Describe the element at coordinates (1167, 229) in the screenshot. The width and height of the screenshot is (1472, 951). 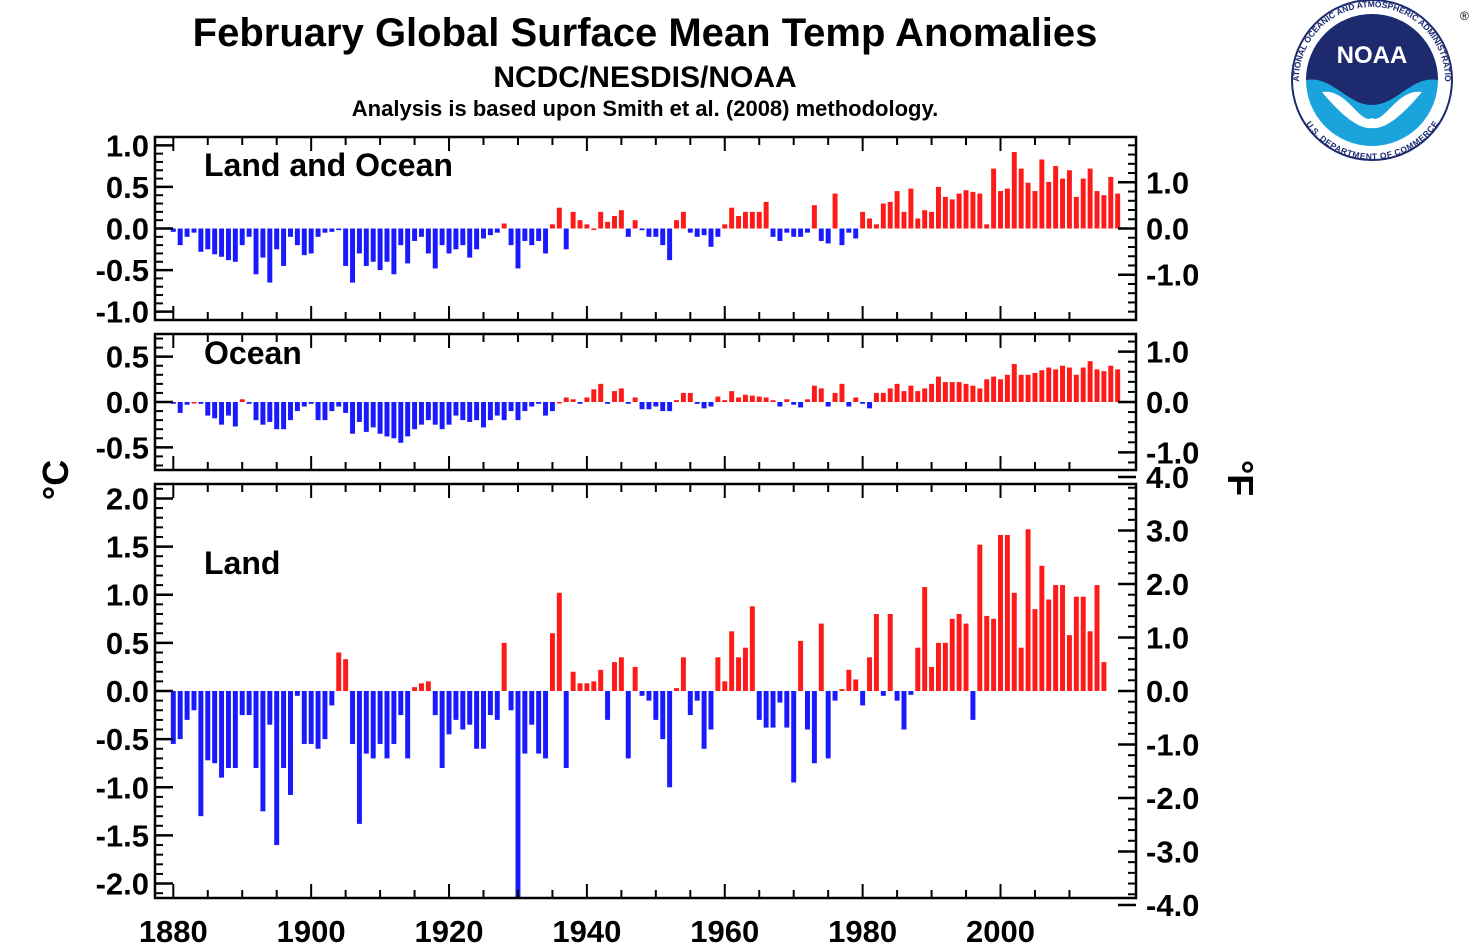
I see `right-tick-label: 0.0` at that location.